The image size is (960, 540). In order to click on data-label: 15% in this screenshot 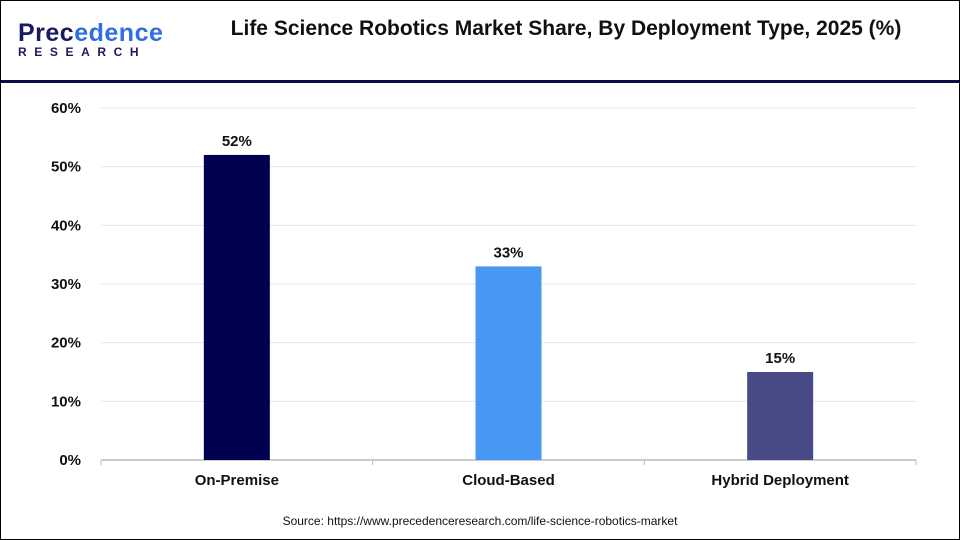, I will do `click(780, 358)`.